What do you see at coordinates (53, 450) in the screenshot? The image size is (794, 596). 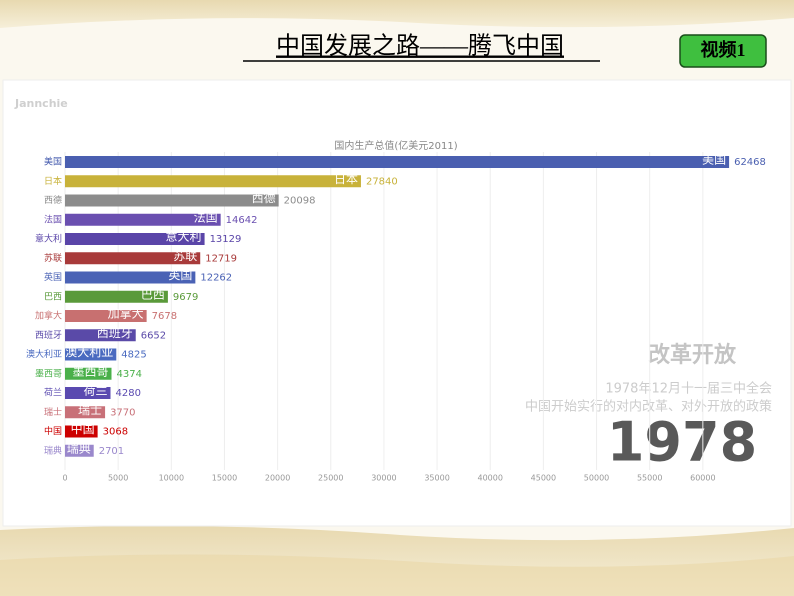 I see `y-tick-label: 瑞典` at bounding box center [53, 450].